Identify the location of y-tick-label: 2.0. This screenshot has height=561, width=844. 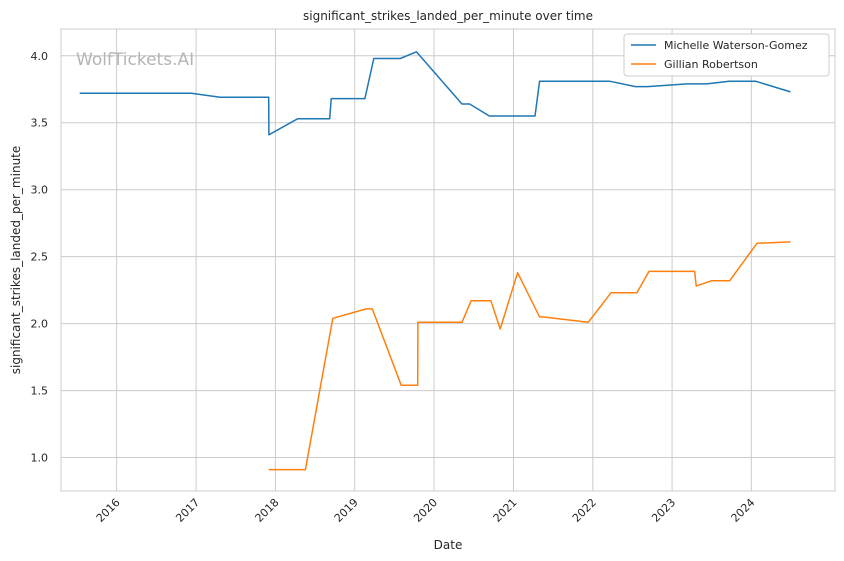
(40, 324).